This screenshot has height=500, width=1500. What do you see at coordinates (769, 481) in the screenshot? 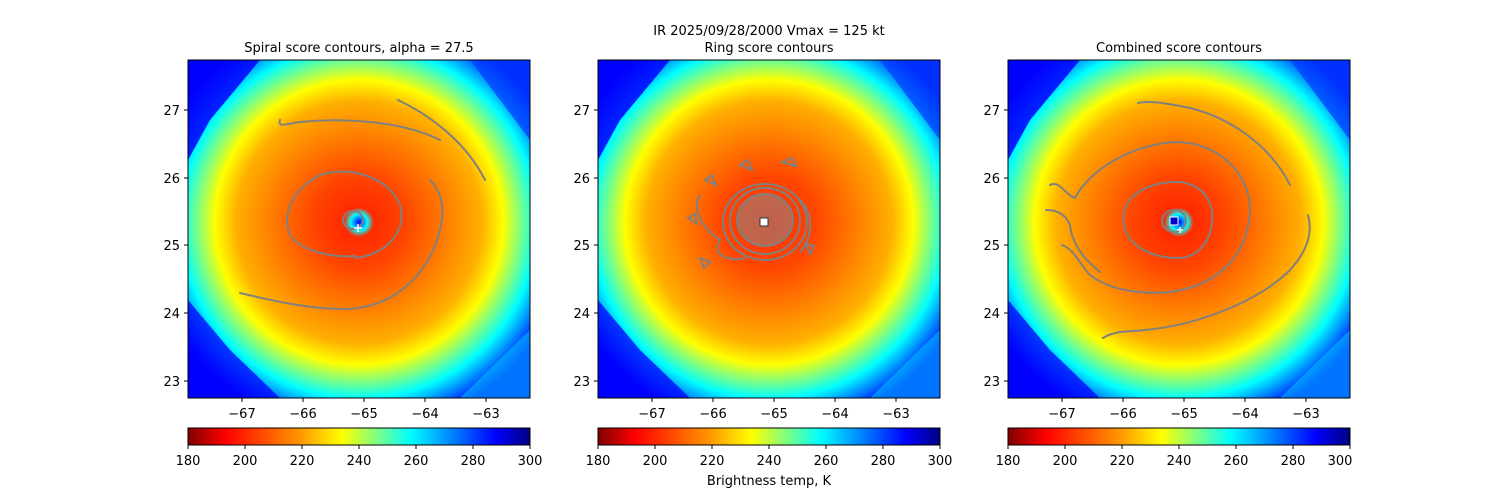
I see `colorbar-label: Brightness temp, K` at bounding box center [769, 481].